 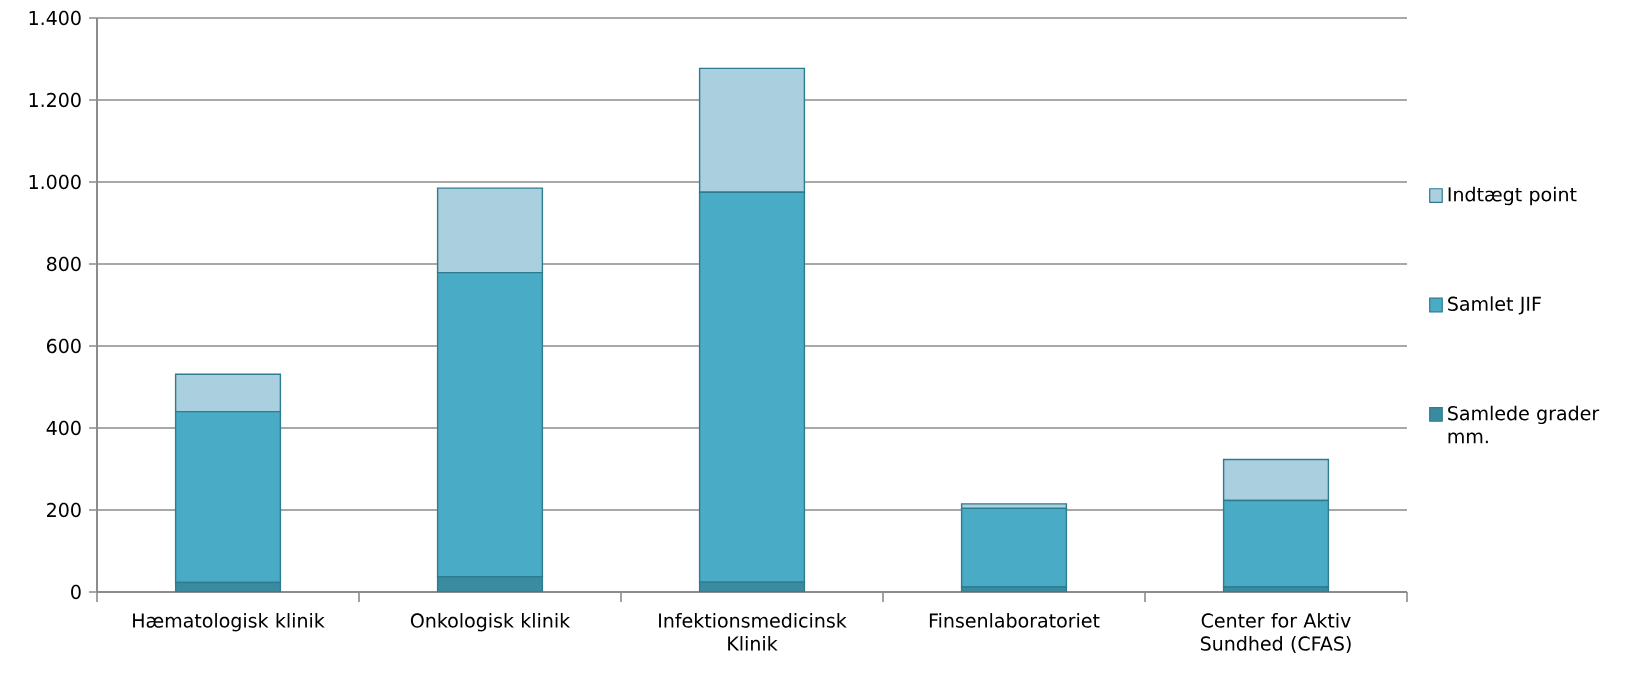 What do you see at coordinates (63, 264) in the screenshot?
I see `y-tick-label: 800` at bounding box center [63, 264].